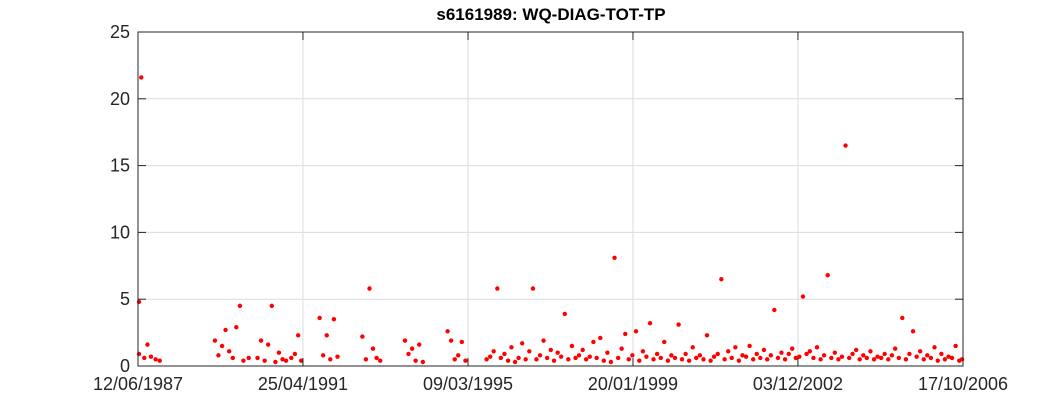 This screenshot has height=413, width=1063. I want to click on x-tick-label: 20/01/1999, so click(633, 384).